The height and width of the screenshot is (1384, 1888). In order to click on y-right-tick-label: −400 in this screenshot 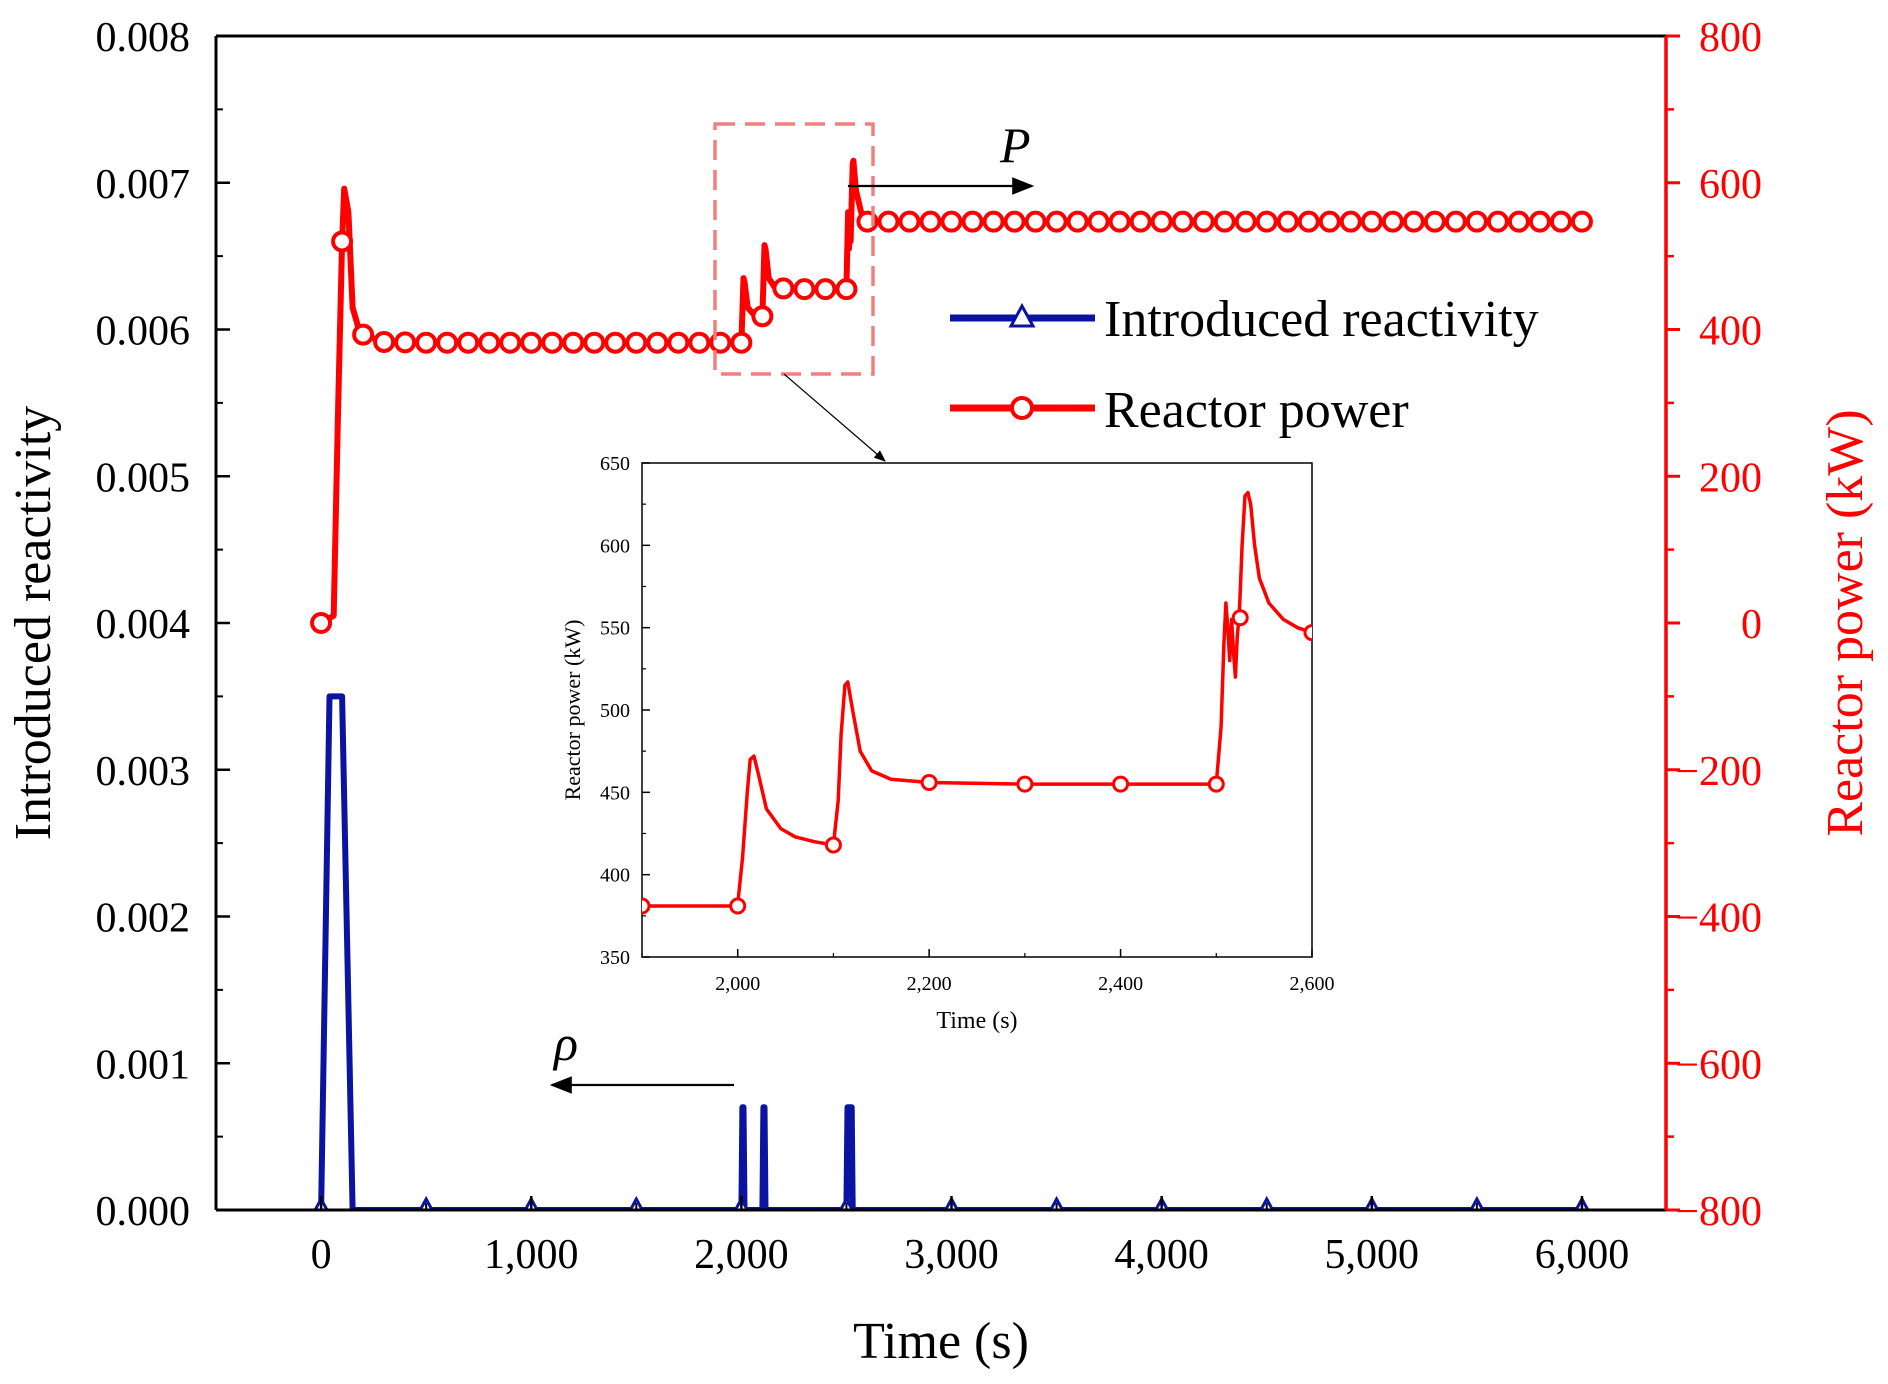, I will do `click(1718, 919)`.